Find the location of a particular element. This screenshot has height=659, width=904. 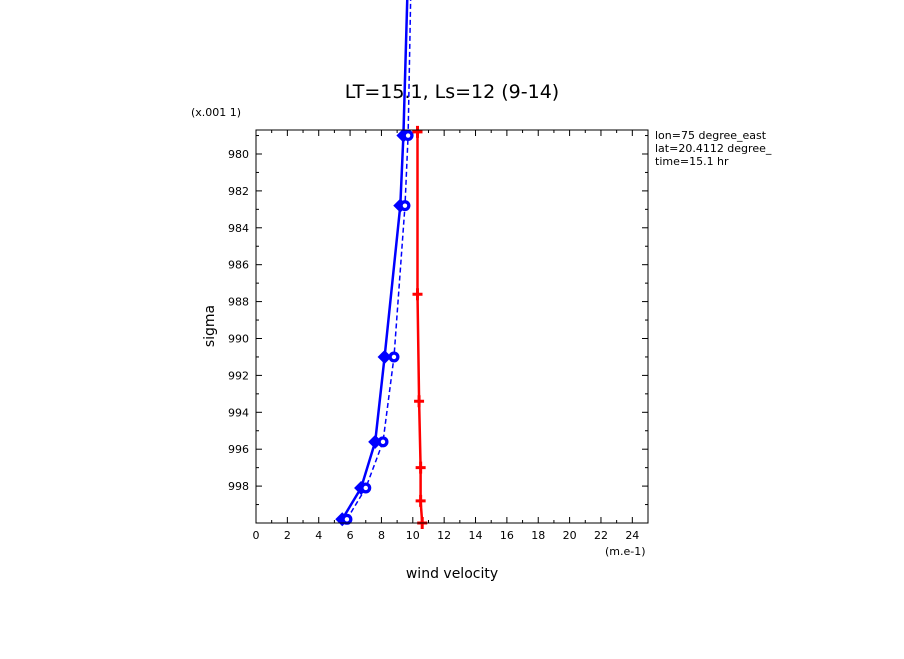

y-tick-label: 980 is located at coordinates (238, 154).